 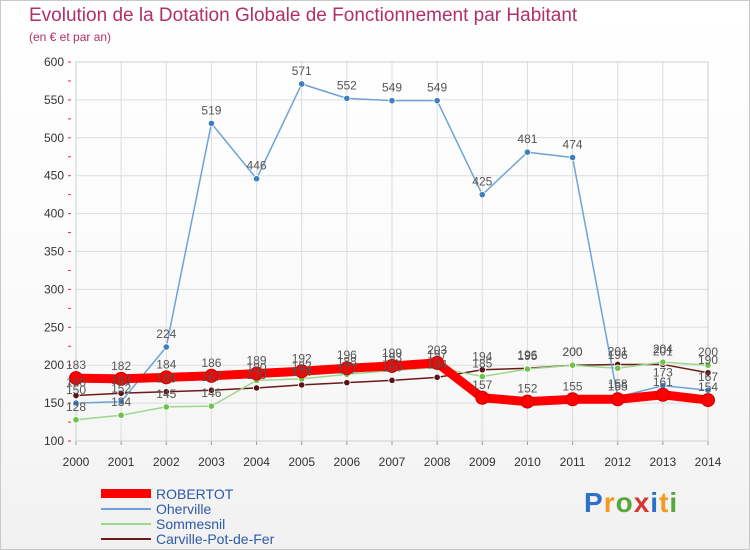 I want to click on data-label-oherville: 519, so click(x=211, y=110).